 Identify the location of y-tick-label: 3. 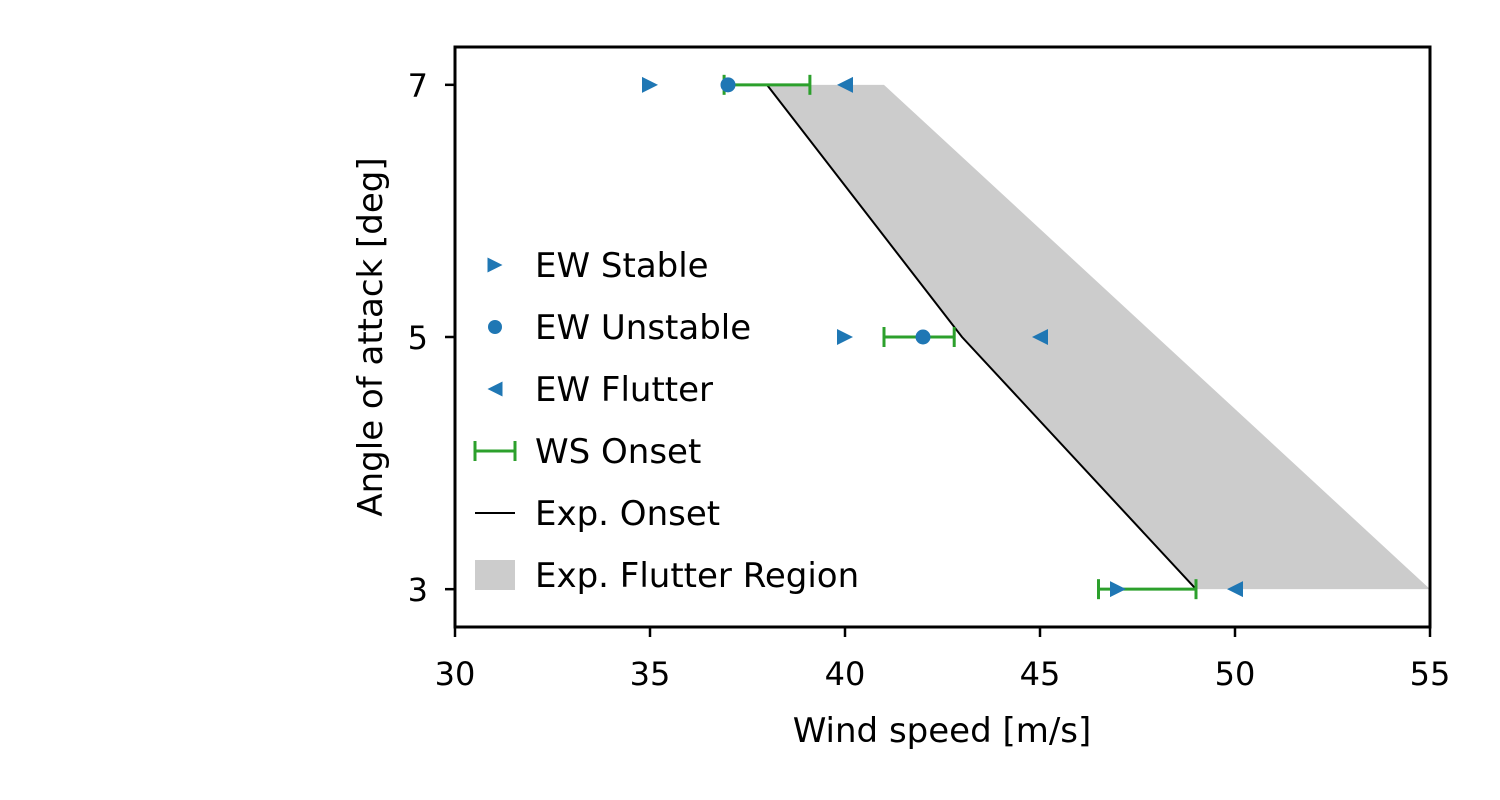
(418, 590).